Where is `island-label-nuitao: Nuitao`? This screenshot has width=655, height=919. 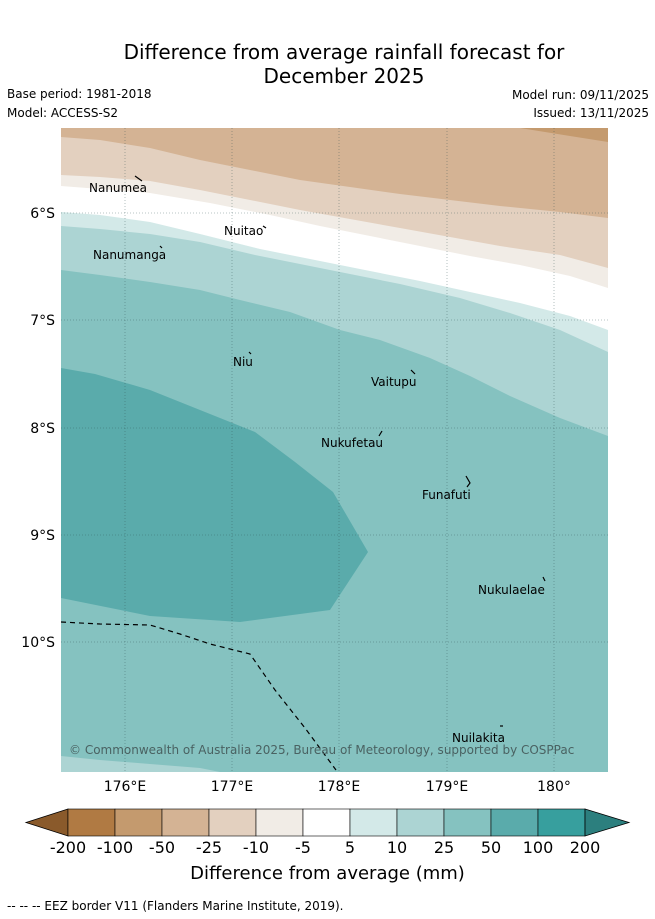 island-label-nuitao: Nuitao is located at coordinates (243, 231).